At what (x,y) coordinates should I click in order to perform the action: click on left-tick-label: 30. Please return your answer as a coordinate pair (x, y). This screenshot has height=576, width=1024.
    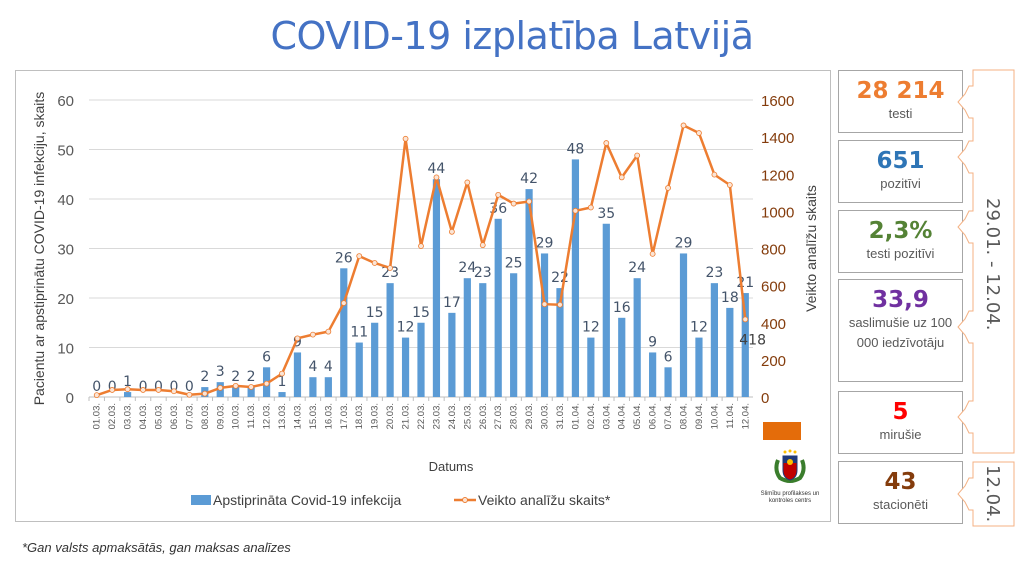
    Looking at the image, I should click on (65, 250).